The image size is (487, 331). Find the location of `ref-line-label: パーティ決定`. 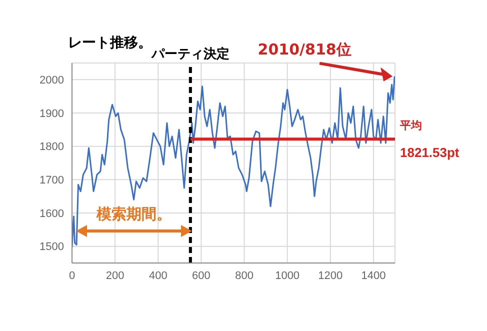

ref-line-label: パーティ決定 is located at coordinates (190, 54).